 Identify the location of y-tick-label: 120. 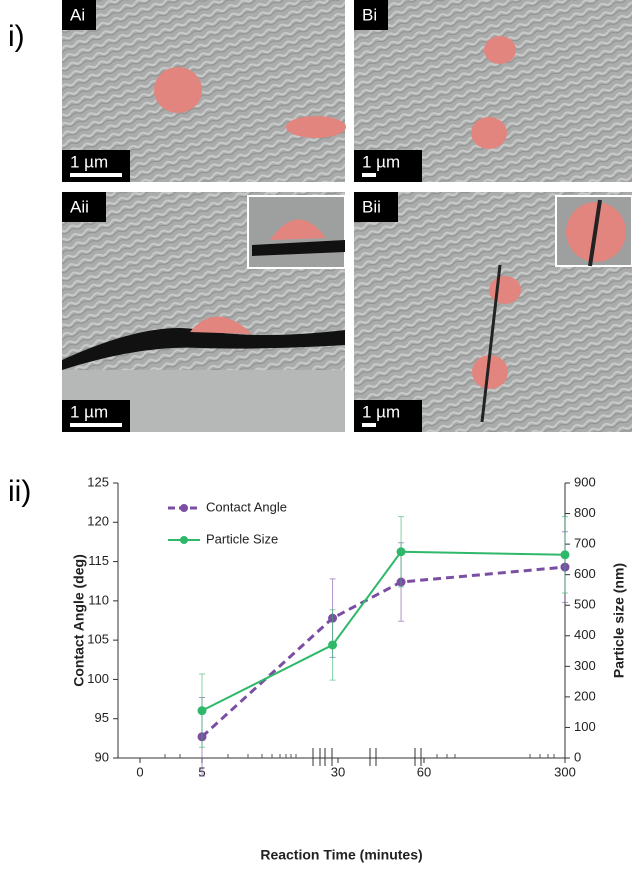
(98, 521).